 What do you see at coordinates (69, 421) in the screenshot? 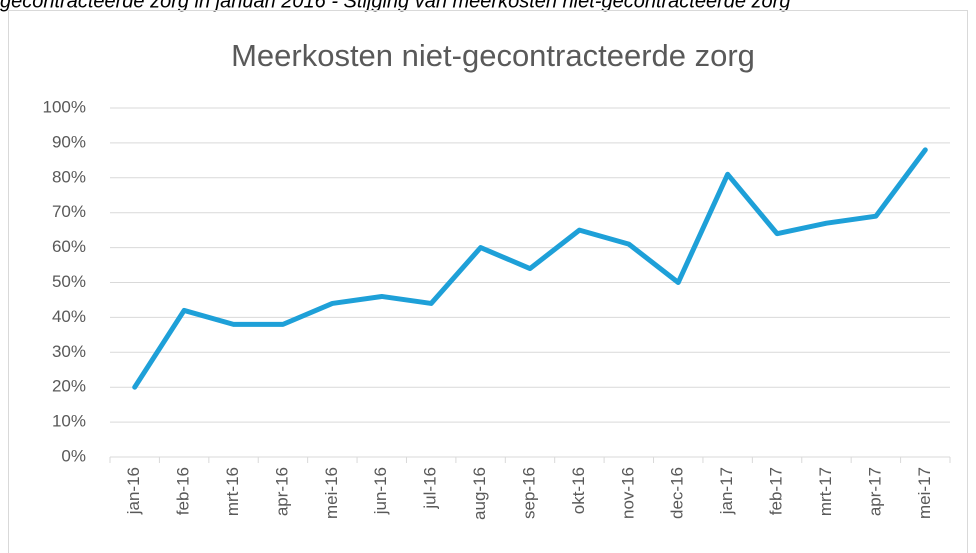
I see `y-tick-label: 10%` at bounding box center [69, 421].